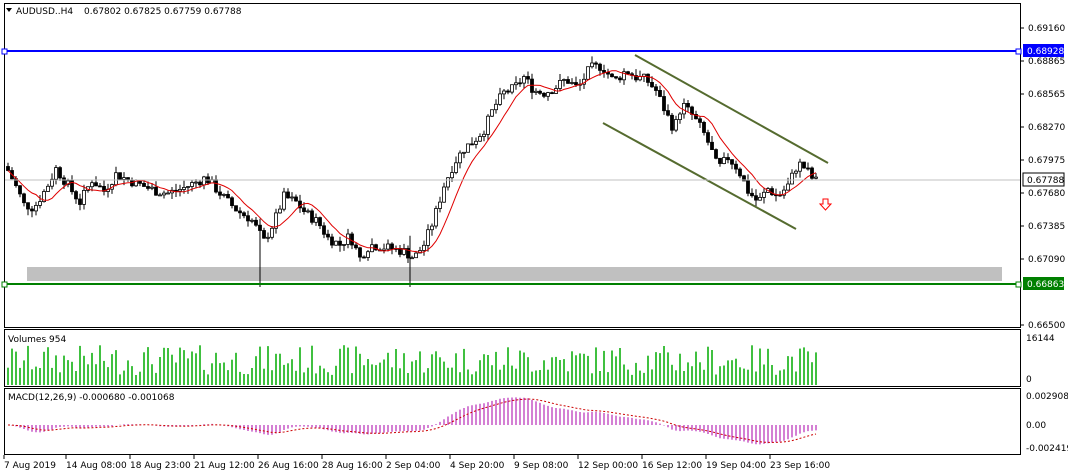  Describe the element at coordinates (1040, 339) in the screenshot. I see `volume-axis-max: 16144` at that location.